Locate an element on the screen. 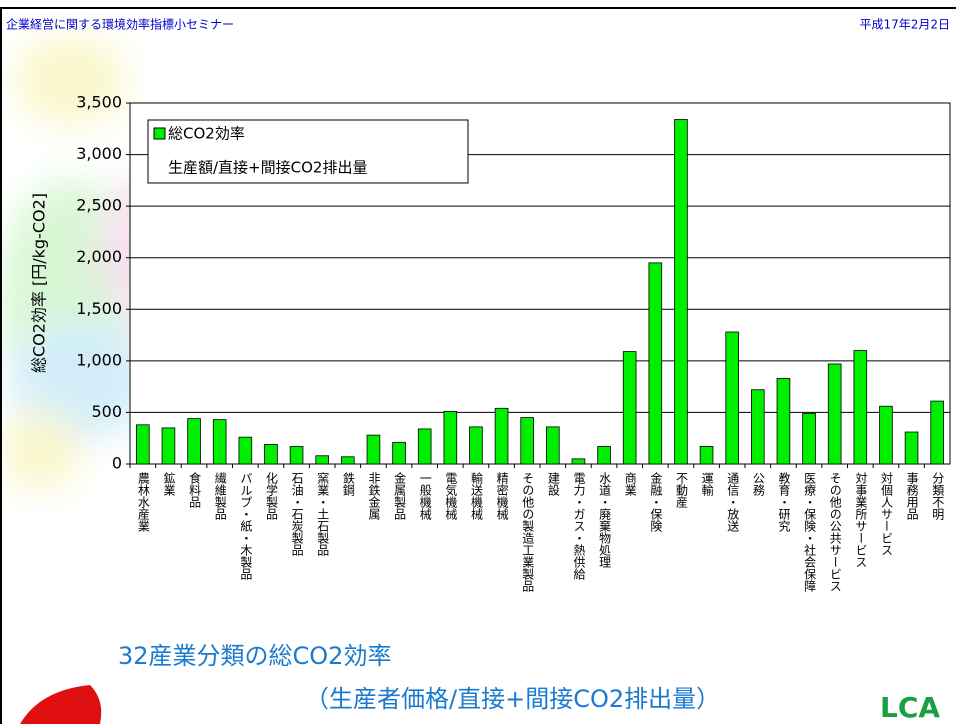 The width and height of the screenshot is (956, 724). footer-subtitle: （生産者価格/直接+間接CO2排出量） is located at coordinates (512, 699).